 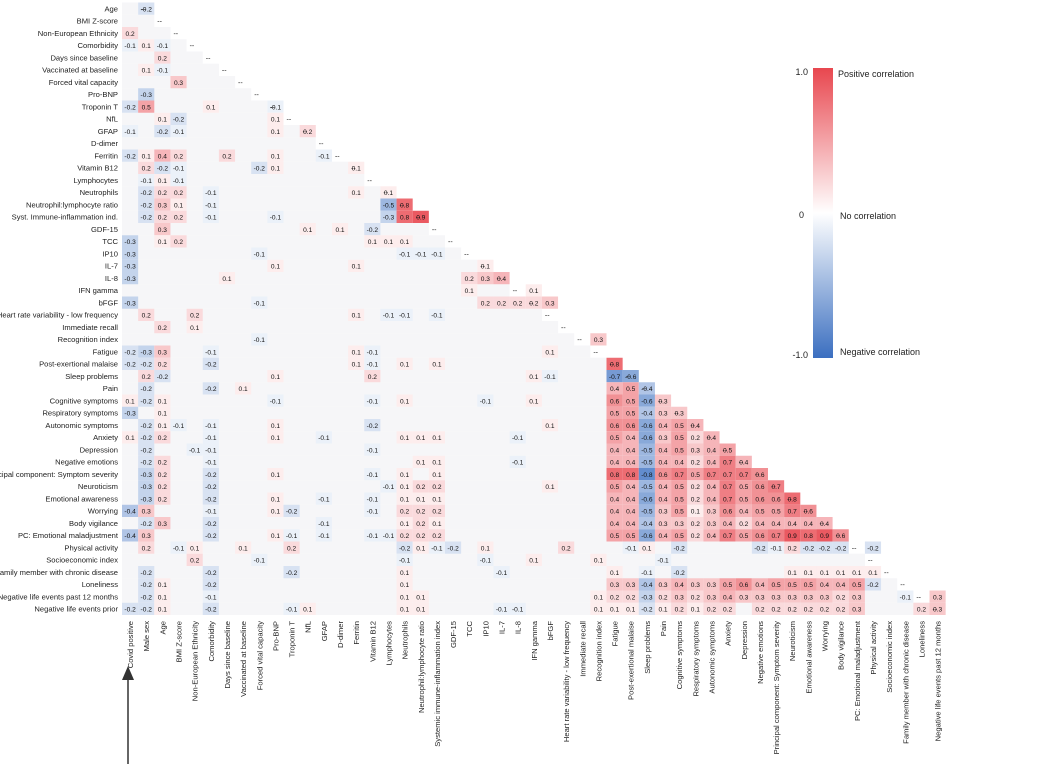 I want to click on column-label: Non-European Ethnicity, so click(x=195, y=661).